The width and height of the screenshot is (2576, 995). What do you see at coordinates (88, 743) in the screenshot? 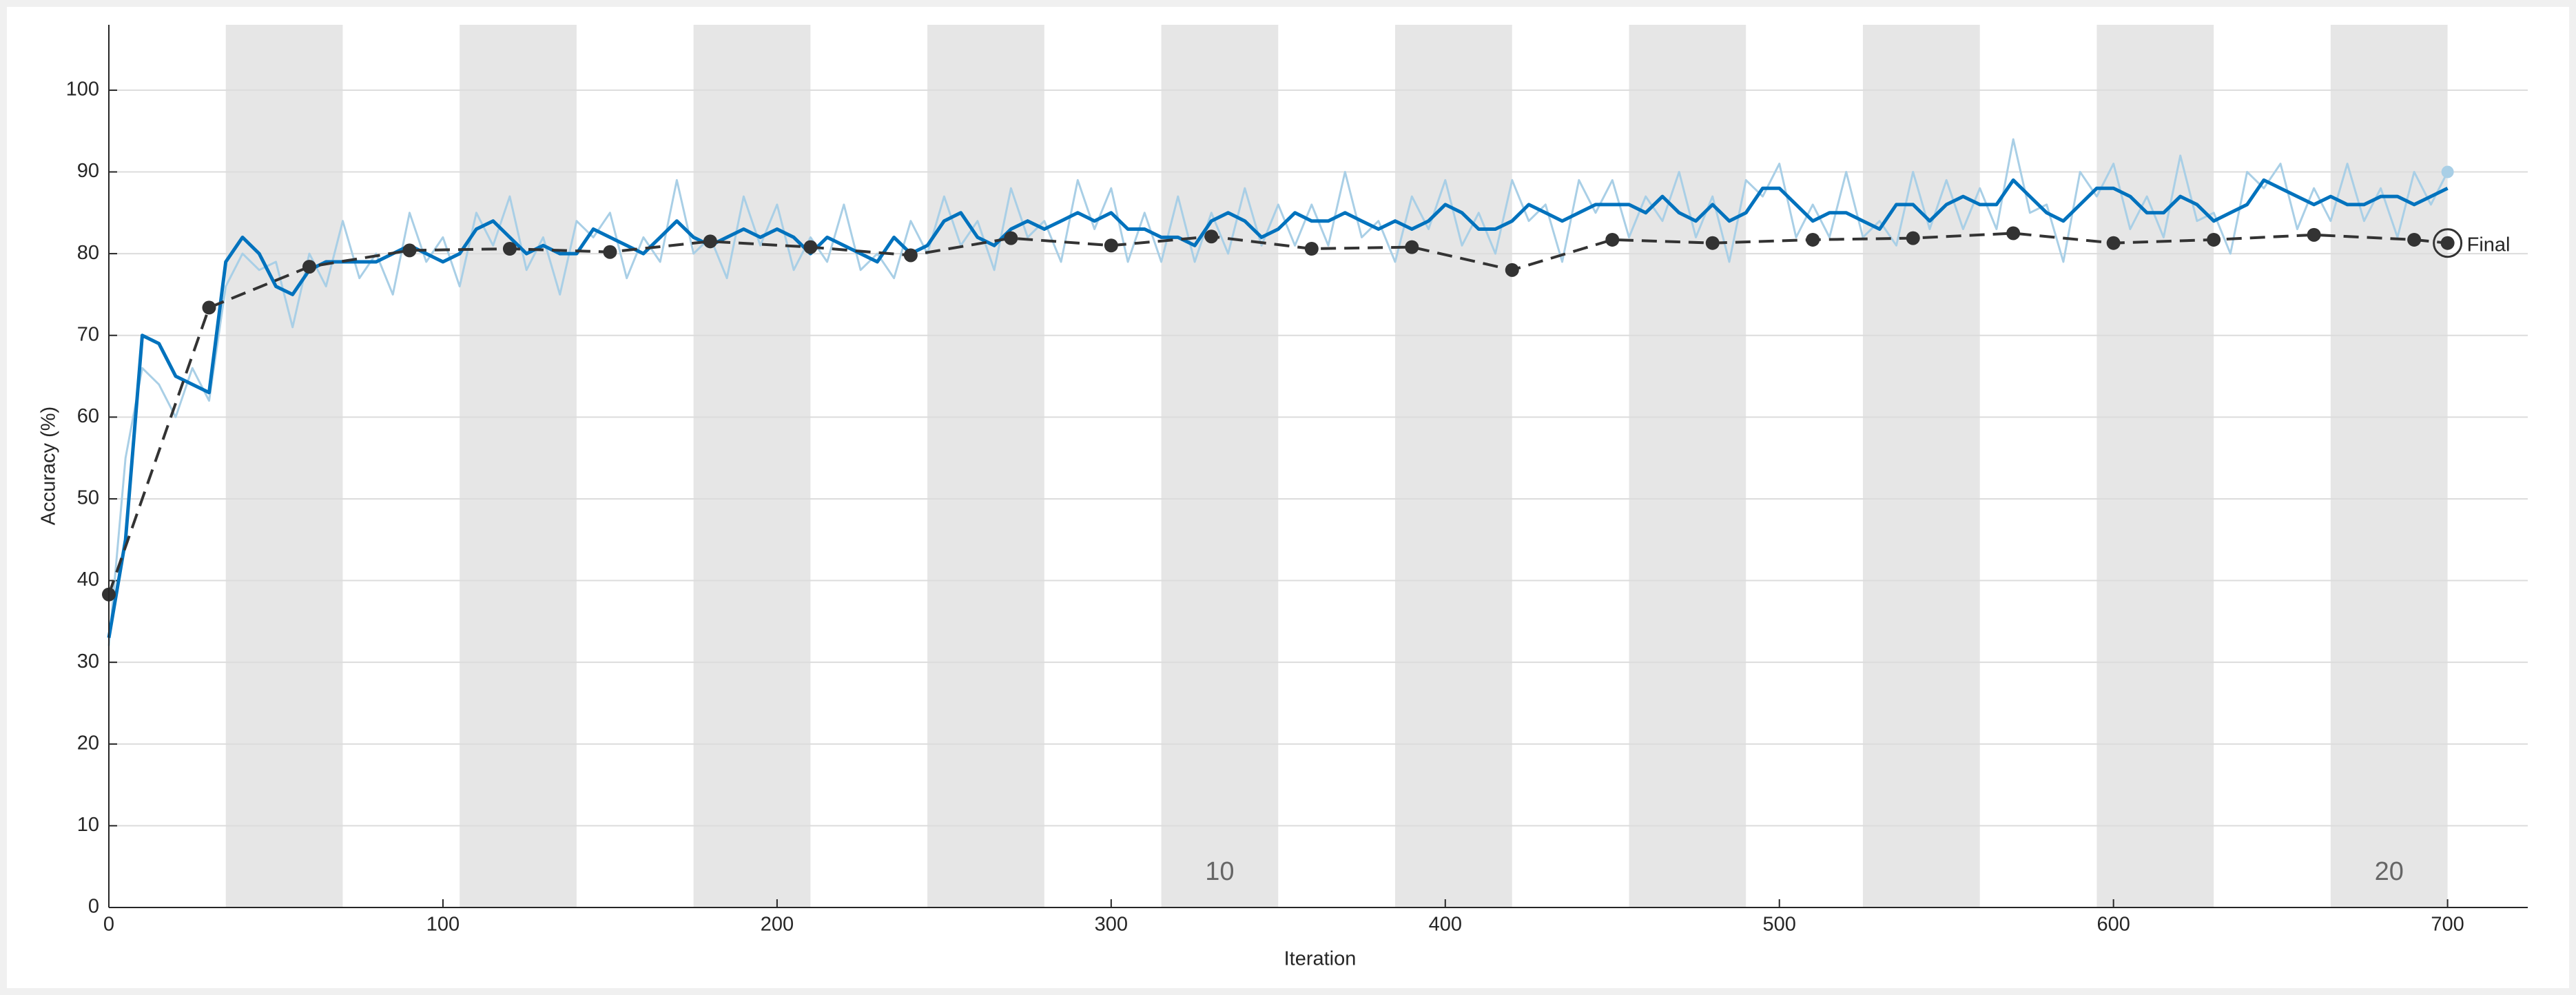
I see `y-tick-label: 20` at bounding box center [88, 743].